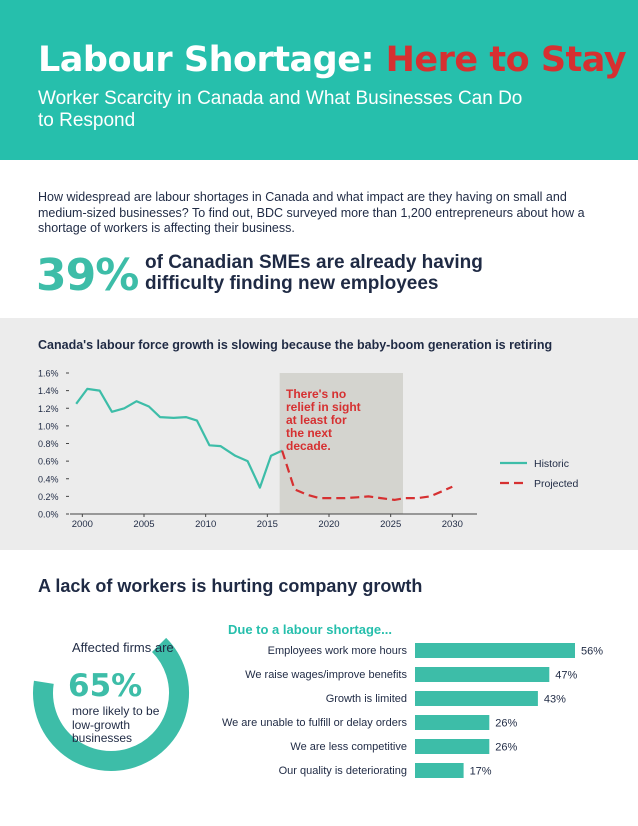 The width and height of the screenshot is (638, 826). What do you see at coordinates (326, 675) in the screenshot?
I see `bar-category-label: We raise wages/improve benefits` at bounding box center [326, 675].